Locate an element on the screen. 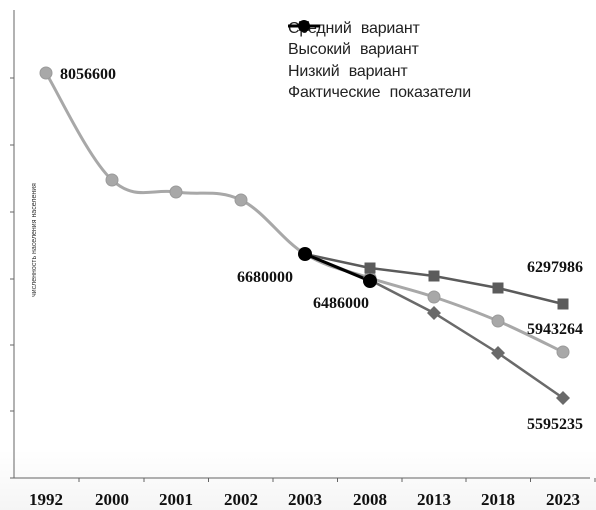 The width and height of the screenshot is (596, 510). data-label: 6297986 is located at coordinates (555, 267).